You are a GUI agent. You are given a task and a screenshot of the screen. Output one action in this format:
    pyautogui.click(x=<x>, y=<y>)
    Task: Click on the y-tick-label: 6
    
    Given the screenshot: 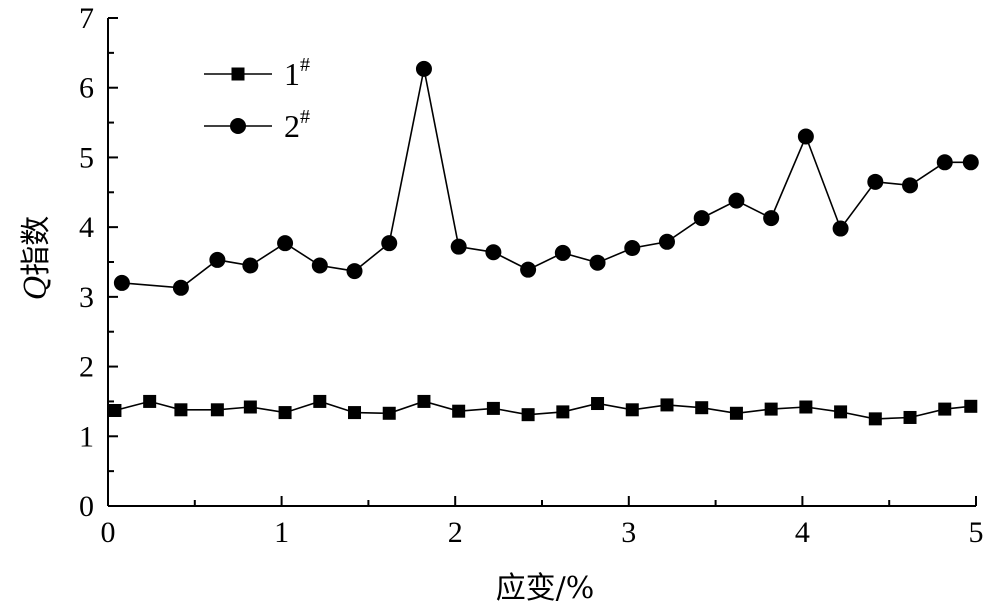 What is the action you would take?
    pyautogui.click(x=86, y=88)
    